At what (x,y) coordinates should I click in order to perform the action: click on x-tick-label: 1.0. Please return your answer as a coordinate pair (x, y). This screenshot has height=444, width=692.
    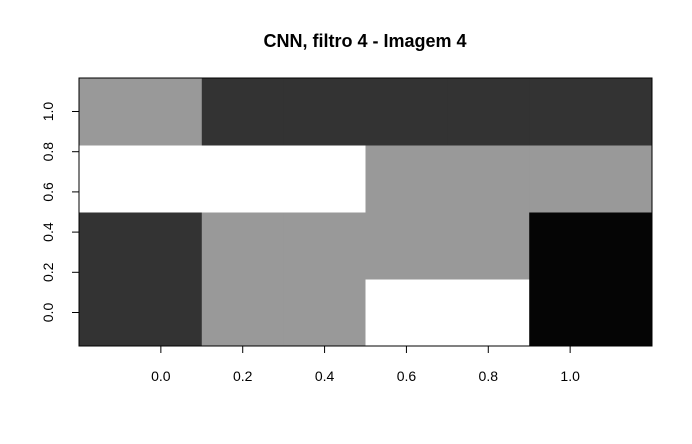
    Looking at the image, I should click on (570, 376).